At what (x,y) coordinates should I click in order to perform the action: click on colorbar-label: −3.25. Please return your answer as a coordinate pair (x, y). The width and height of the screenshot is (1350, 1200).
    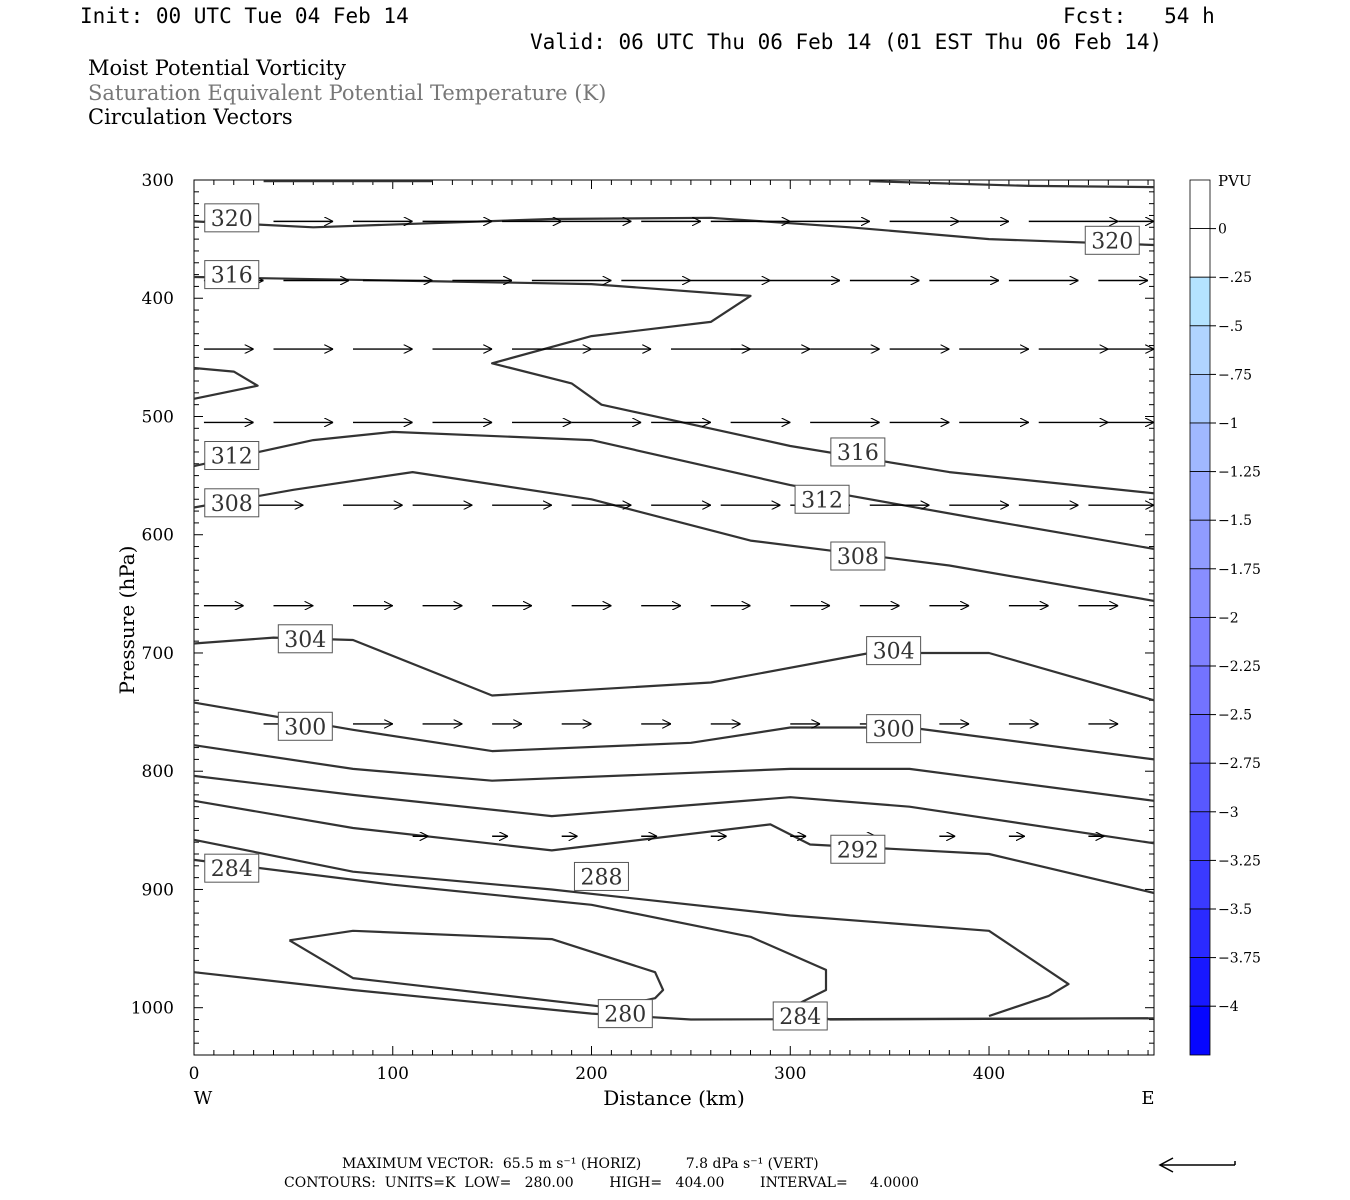
    Looking at the image, I should click on (1239, 861).